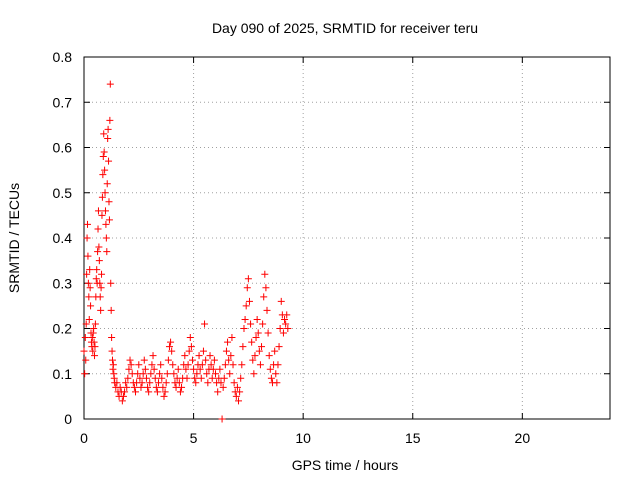 Image resolution: width=640 pixels, height=480 pixels. Describe the element at coordinates (84, 438) in the screenshot. I see `x-tick-label: 0` at that location.